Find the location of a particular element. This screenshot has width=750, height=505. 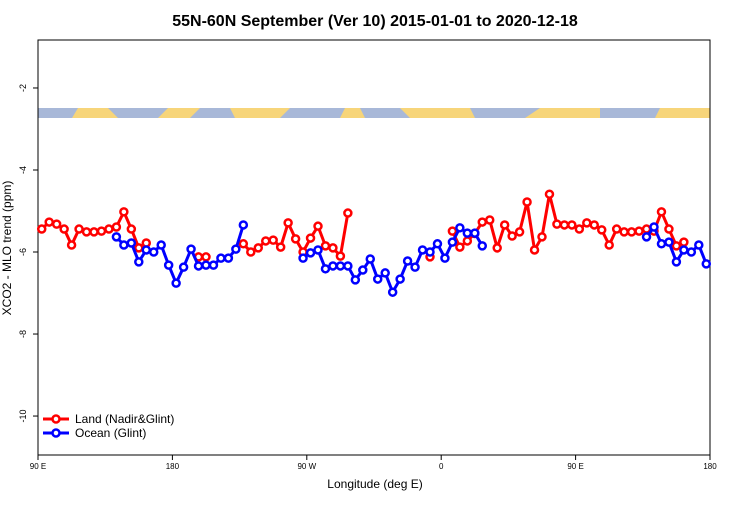

legend-marker is located at coordinates (56, 433).